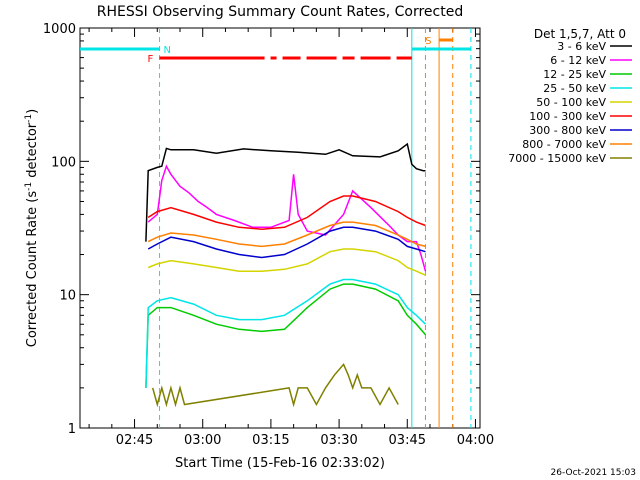 The image size is (640, 480). What do you see at coordinates (564, 144) in the screenshot?
I see `legend-entry-label: 800 - 7000 keV` at bounding box center [564, 144].